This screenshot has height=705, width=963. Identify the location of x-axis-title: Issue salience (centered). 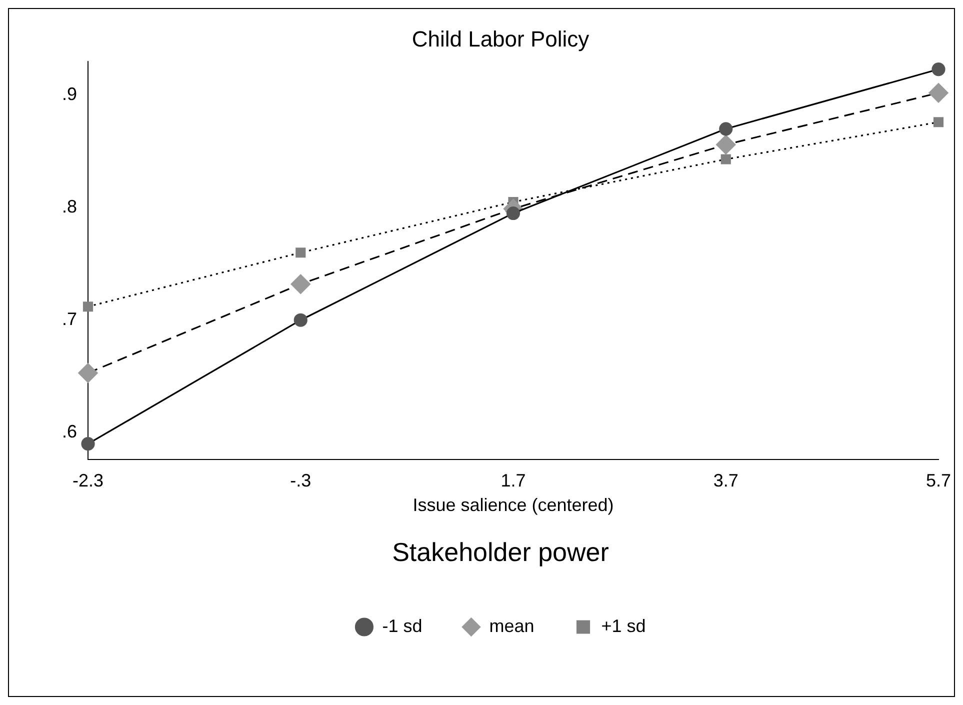
(513, 504).